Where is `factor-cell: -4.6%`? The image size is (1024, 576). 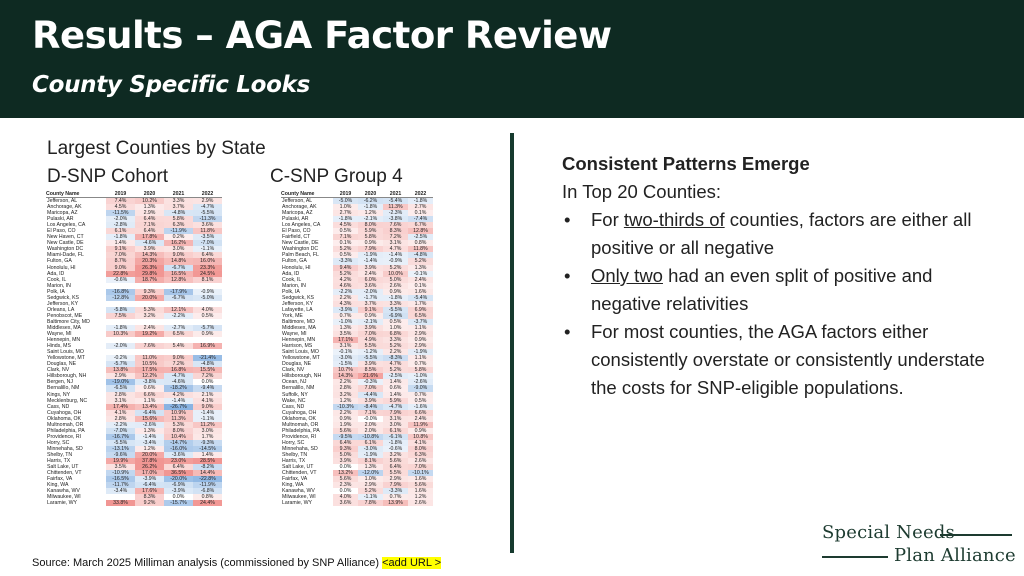 factor-cell: -4.6% is located at coordinates (178, 382).